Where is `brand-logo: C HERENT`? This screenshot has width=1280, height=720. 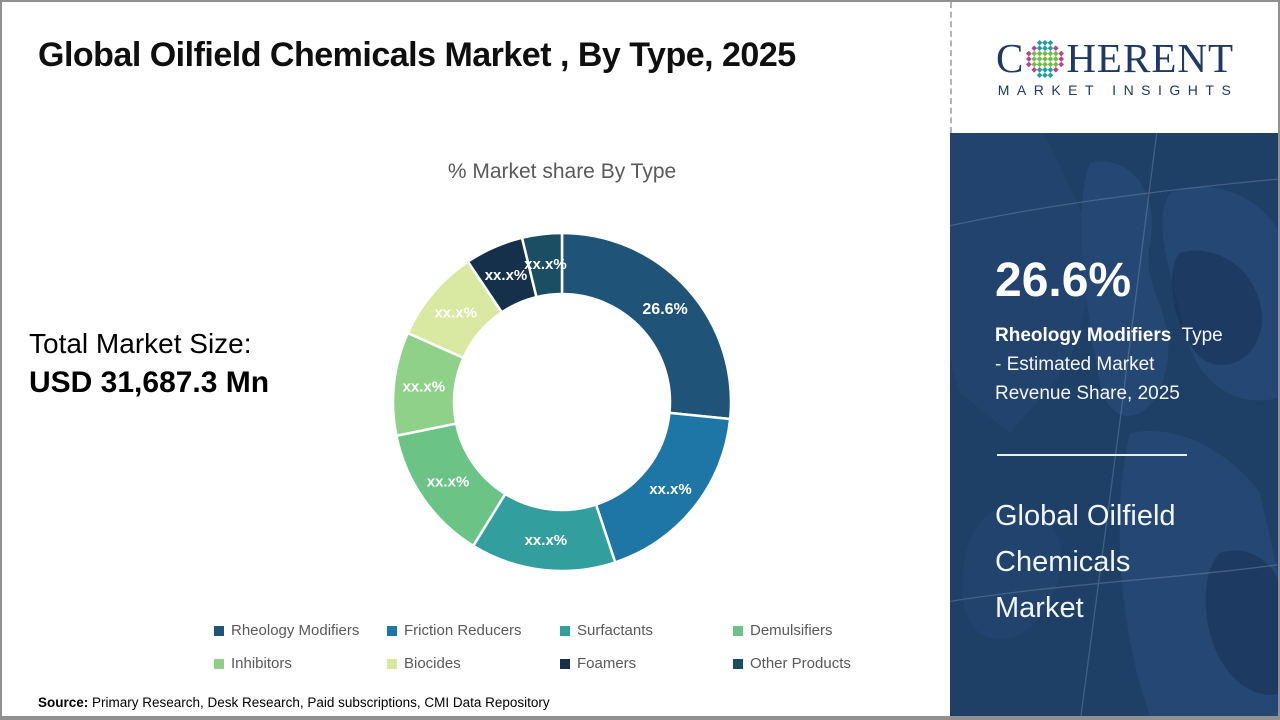 brand-logo: C HERENT is located at coordinates (1115, 58).